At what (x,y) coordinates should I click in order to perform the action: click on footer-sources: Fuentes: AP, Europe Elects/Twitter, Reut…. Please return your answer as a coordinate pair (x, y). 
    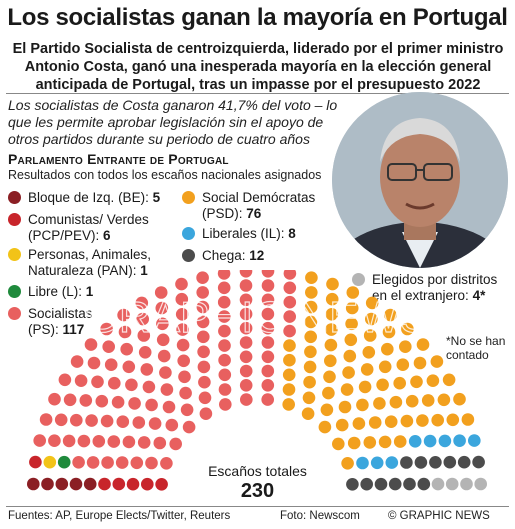
    Looking at the image, I should click on (119, 516).